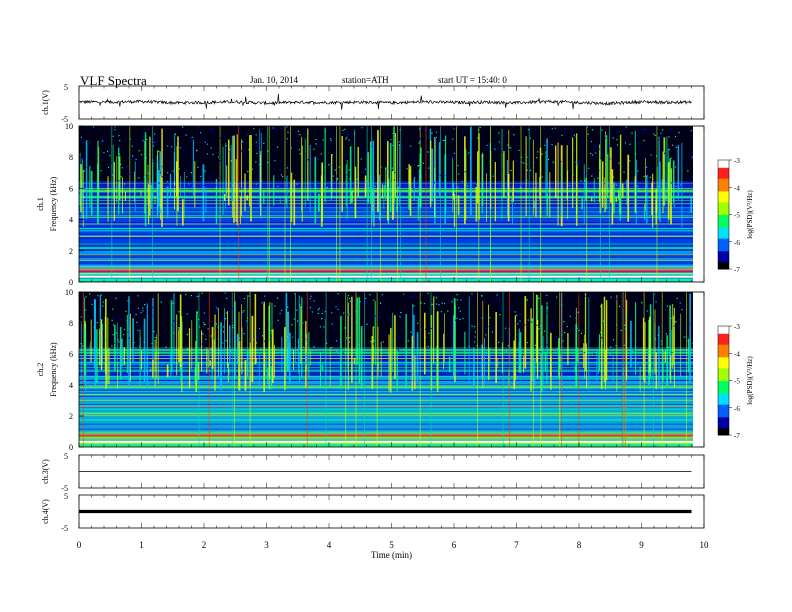  What do you see at coordinates (386, 441) in the screenshot?
I see `ch2-strong-line` at bounding box center [386, 441].